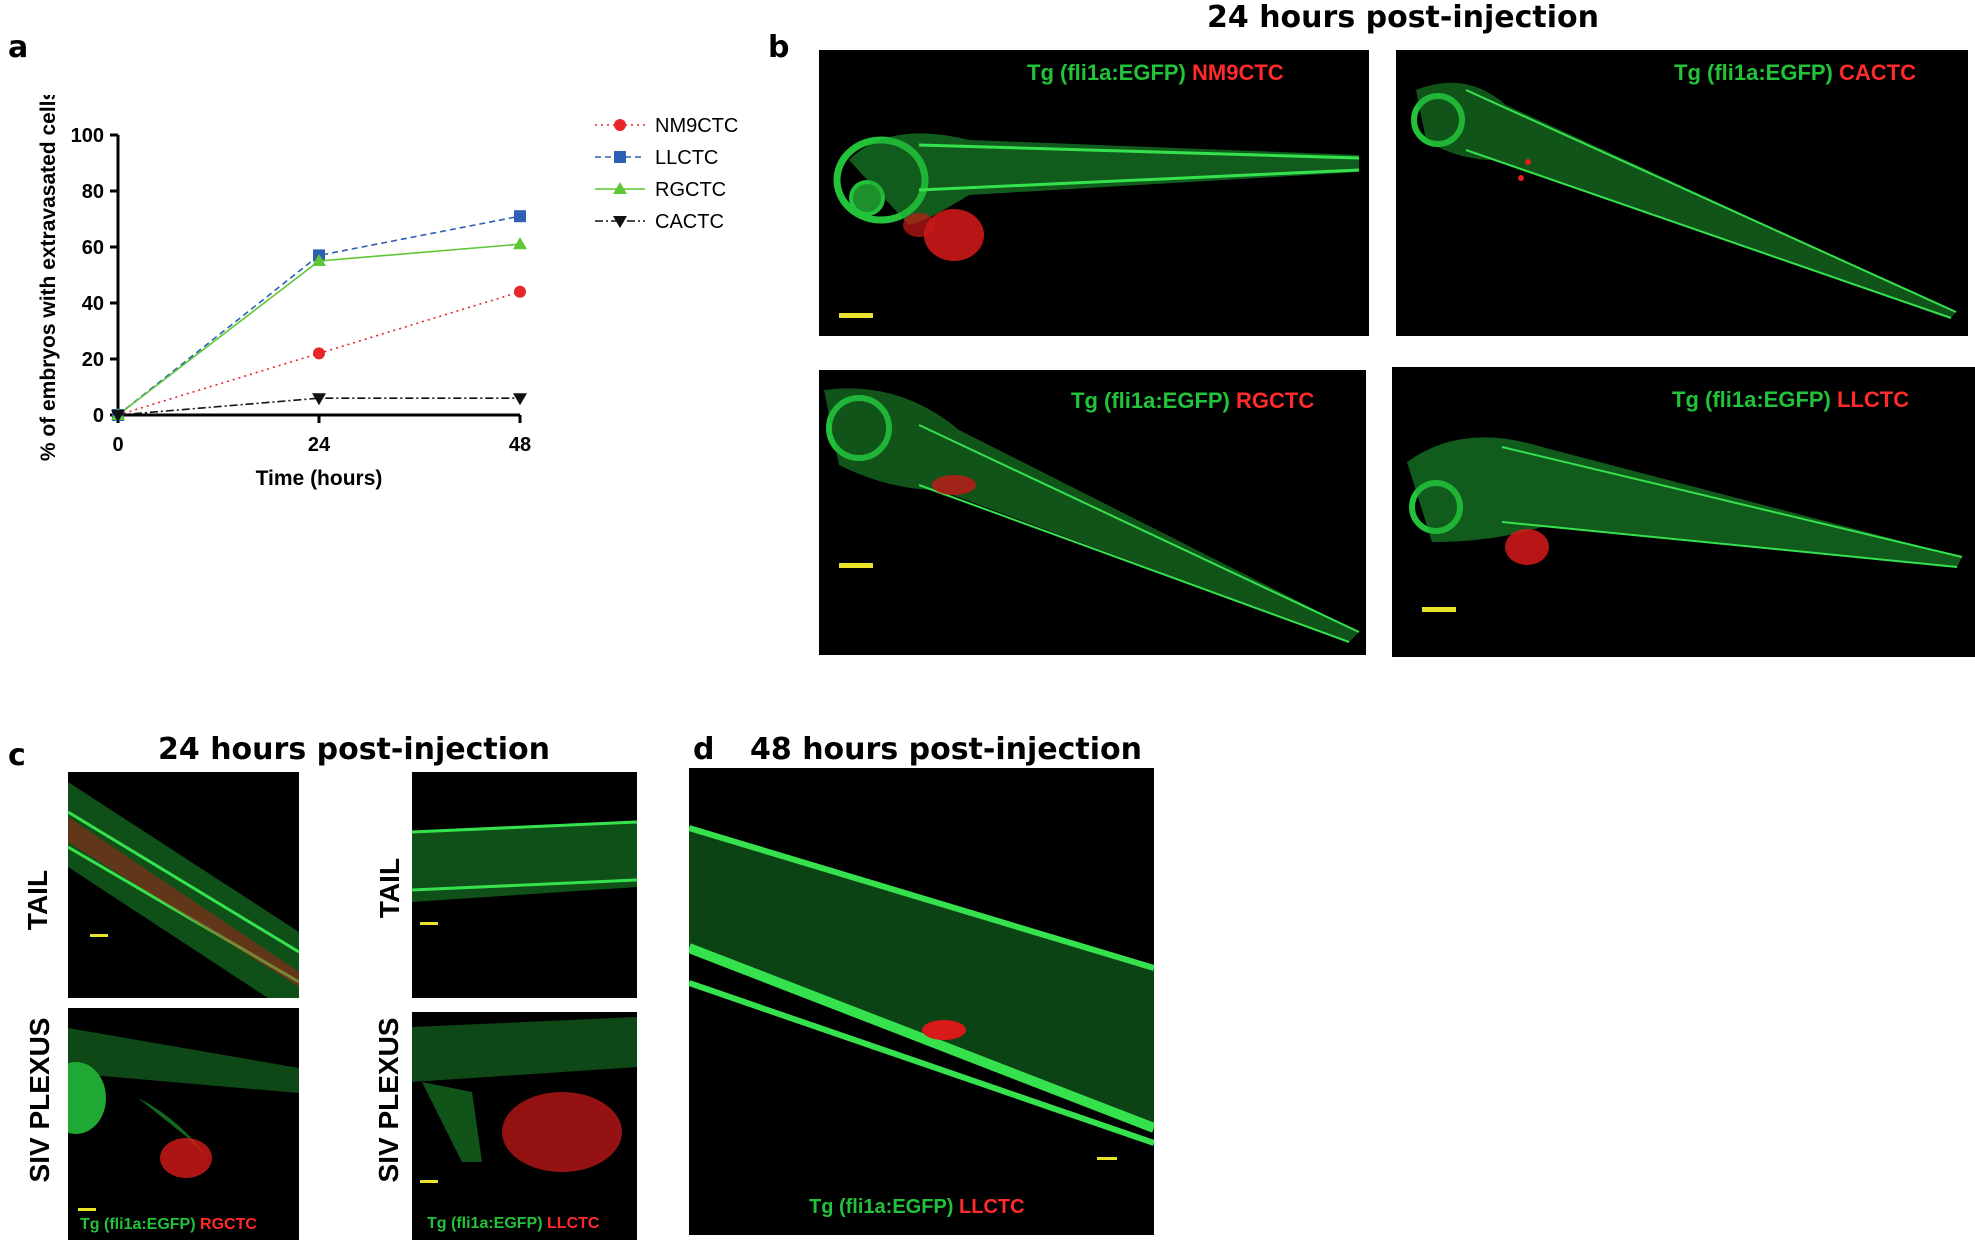 The image size is (1975, 1240). Describe the element at coordinates (686, 158) in the screenshot. I see `legend-label: LLCTC` at that location.